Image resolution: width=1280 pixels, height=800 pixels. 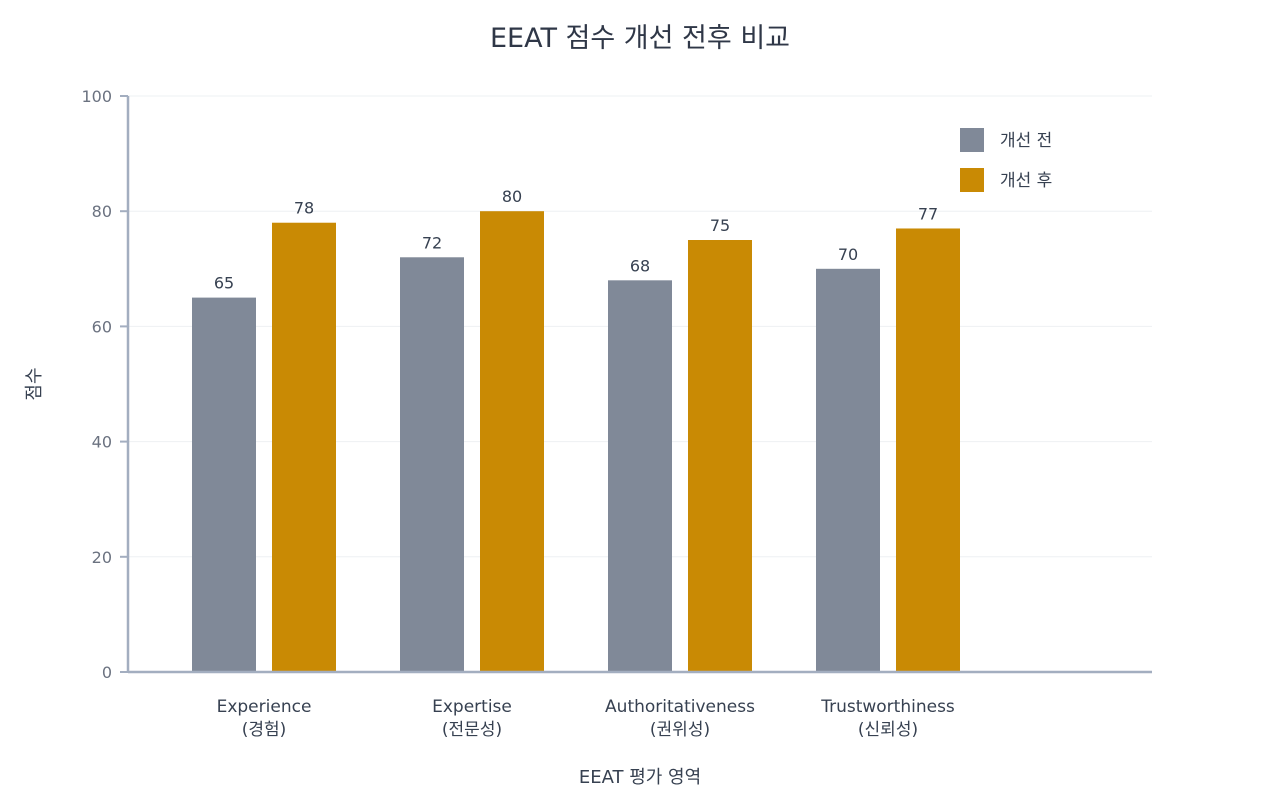 I want to click on y-tick-label: 20, so click(x=102, y=557).